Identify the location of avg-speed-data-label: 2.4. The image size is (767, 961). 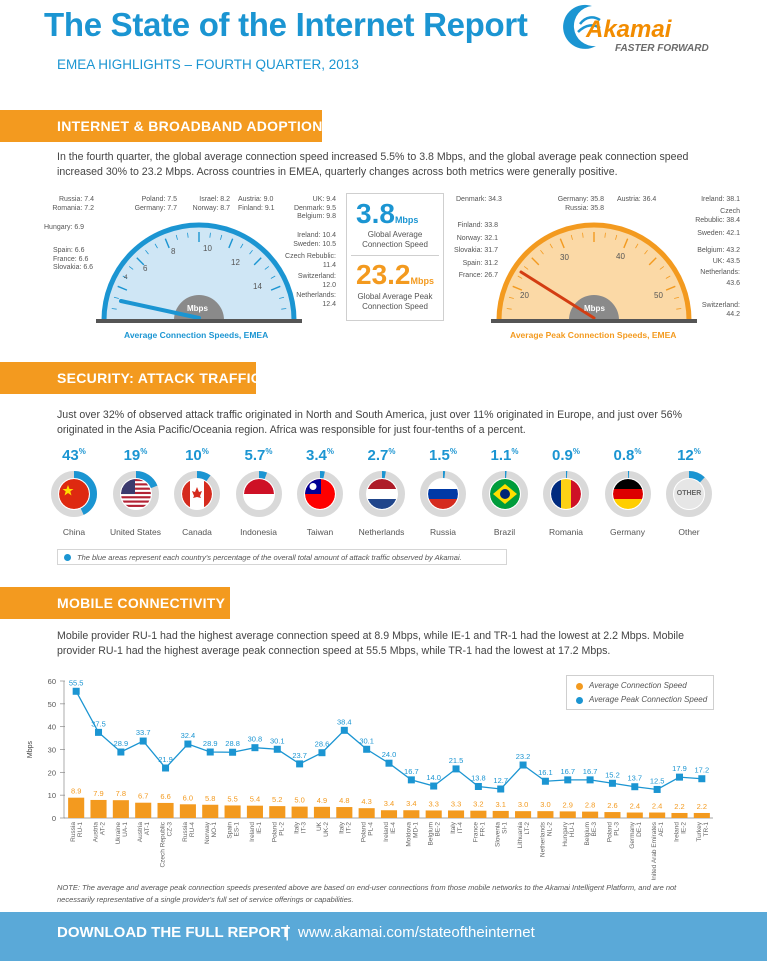
(657, 806).